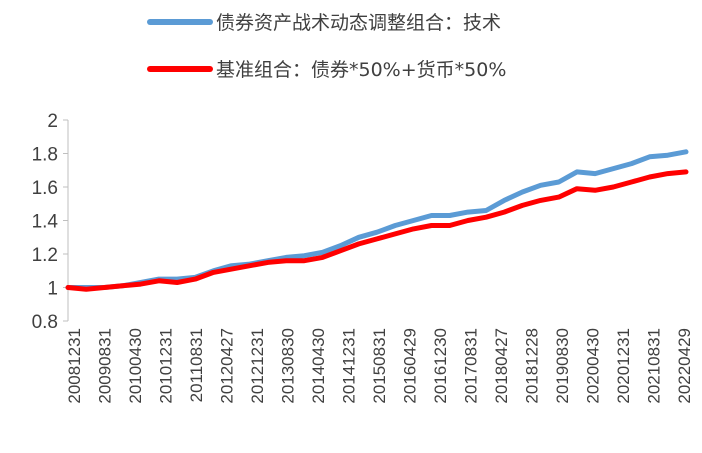 The width and height of the screenshot is (702, 453). What do you see at coordinates (684, 366) in the screenshot?
I see `x-tick-label: 20220429` at bounding box center [684, 366].